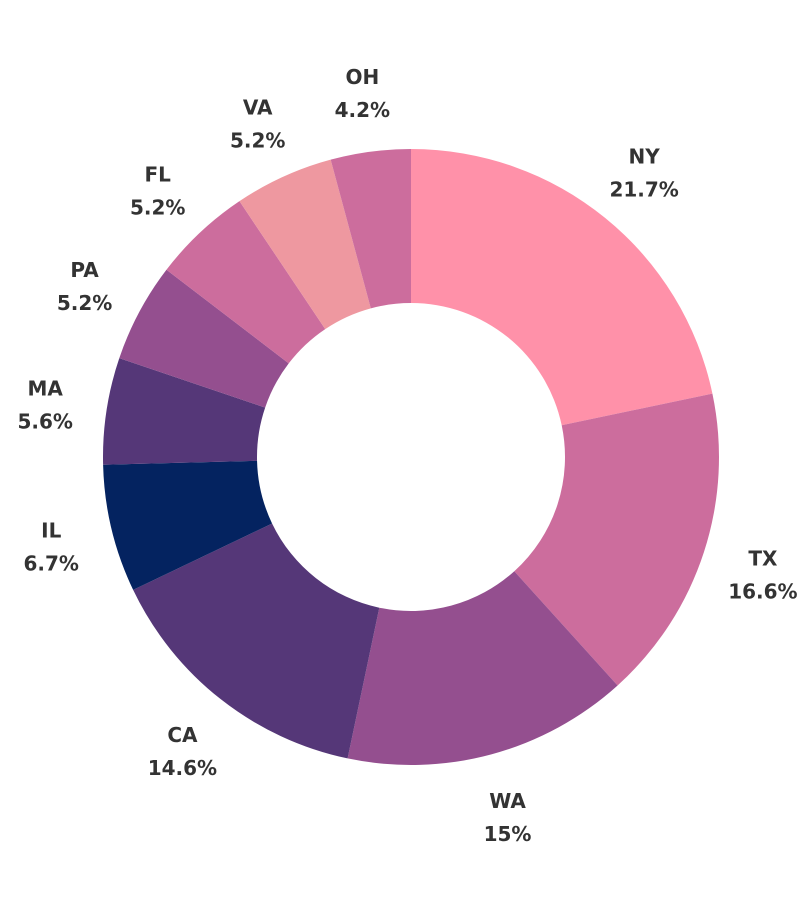 This screenshot has height=900, width=801. What do you see at coordinates (762, 591) in the screenshot?
I see `slice-value-tx: 16.6%` at bounding box center [762, 591].